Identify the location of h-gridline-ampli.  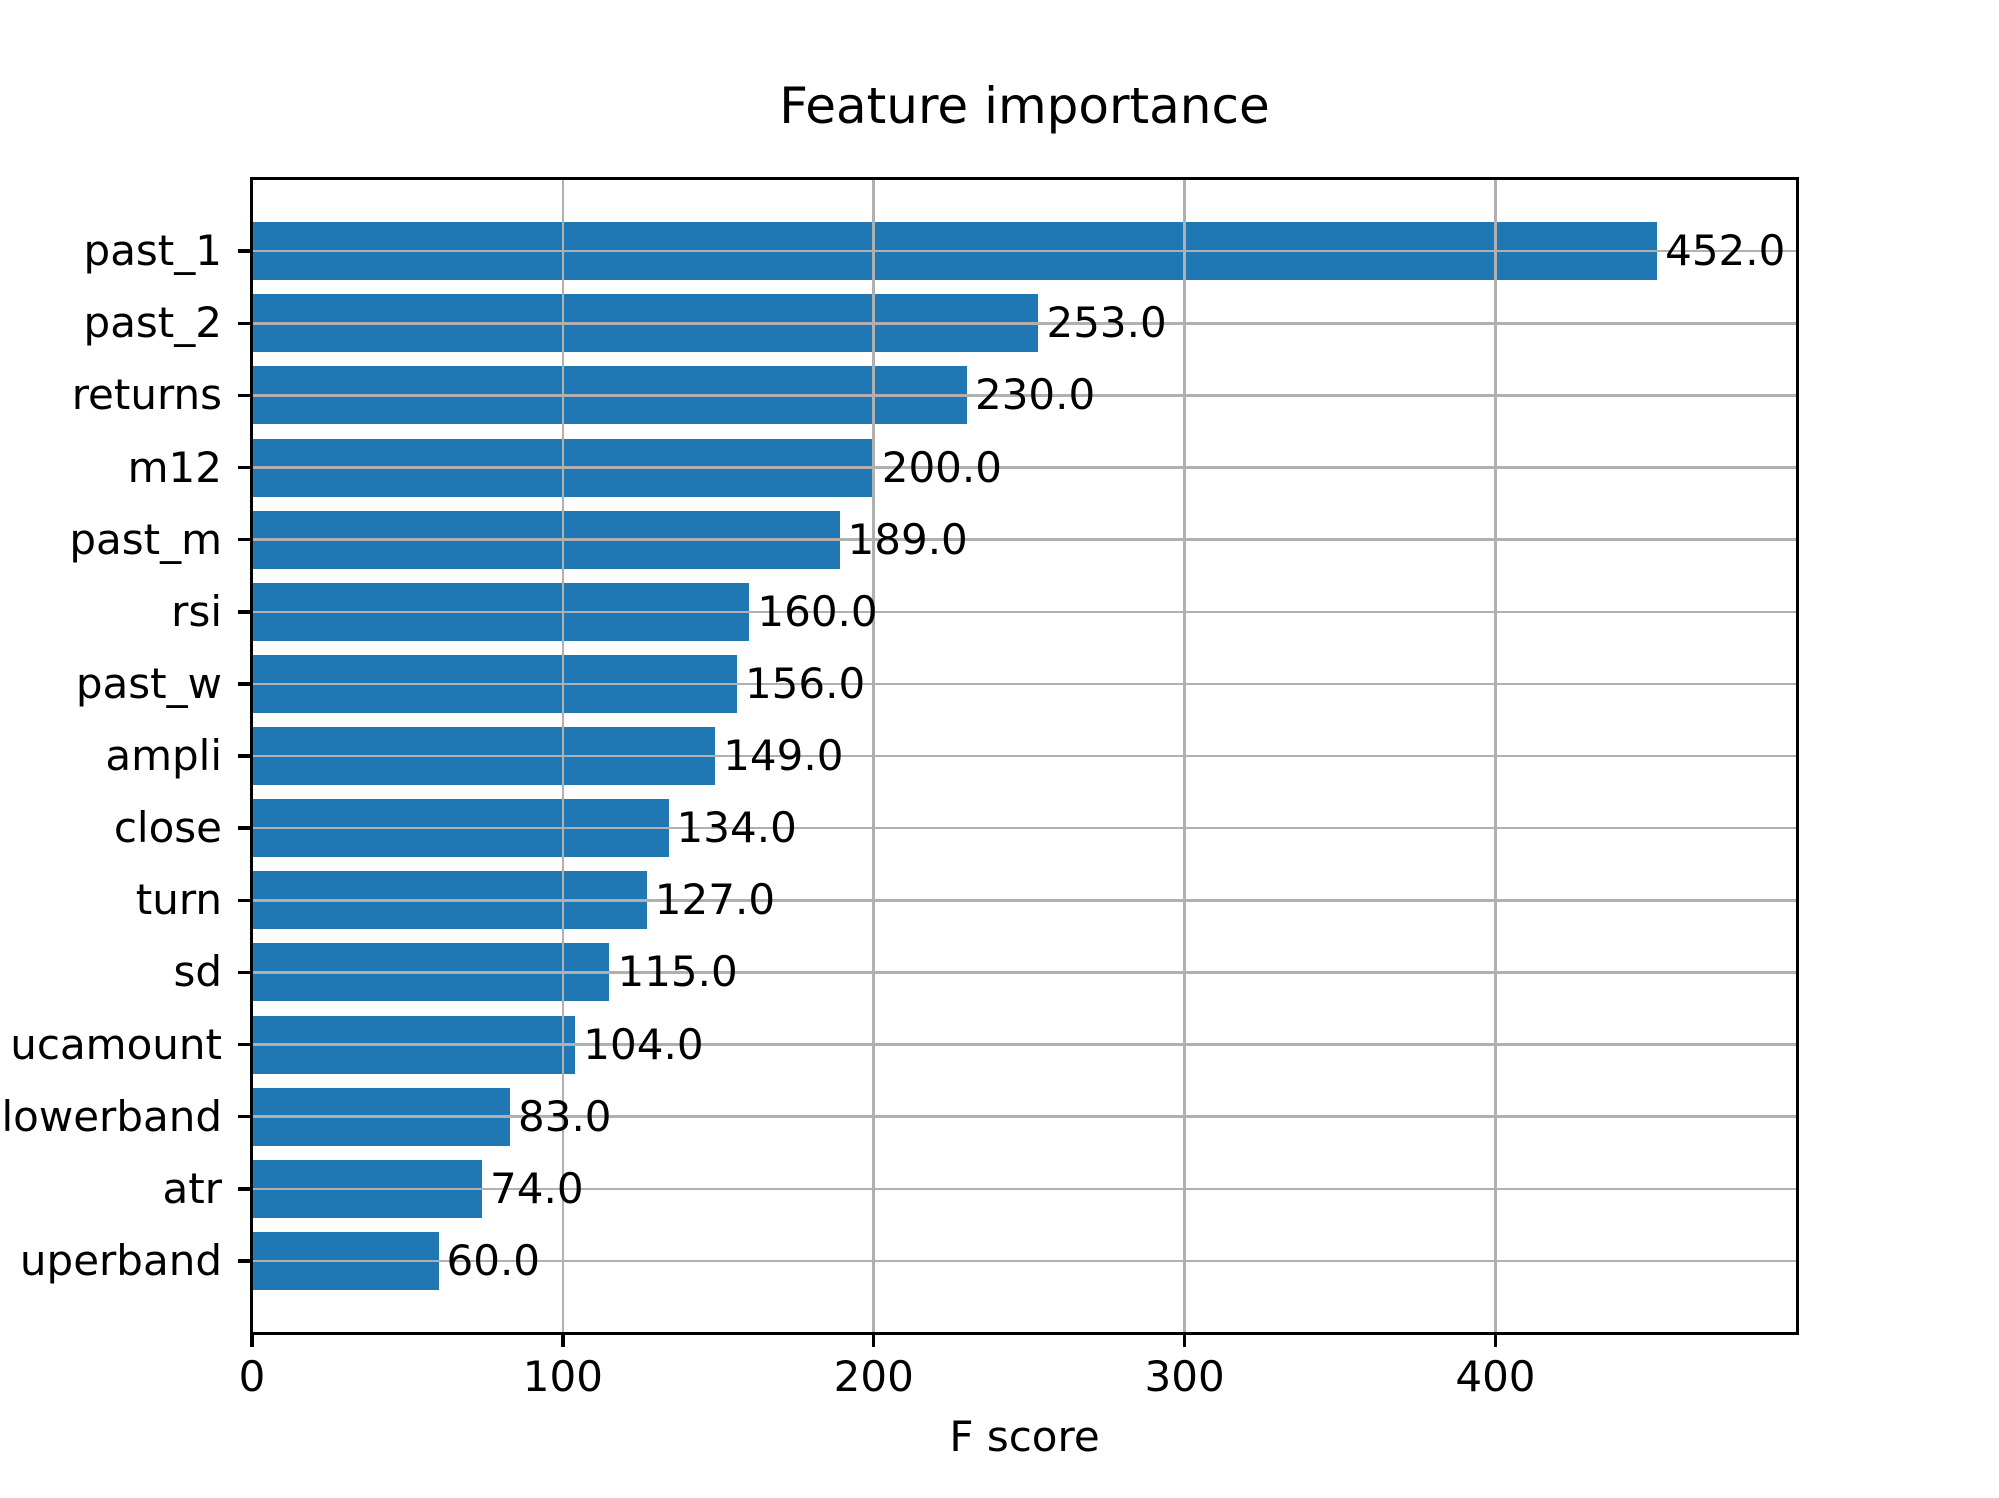
(1024, 756).